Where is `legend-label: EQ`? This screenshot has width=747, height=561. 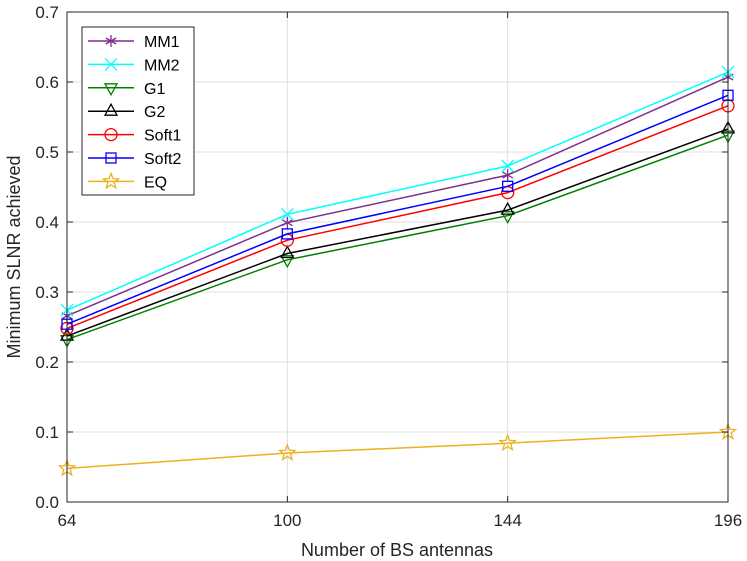 legend-label: EQ is located at coordinates (155, 182).